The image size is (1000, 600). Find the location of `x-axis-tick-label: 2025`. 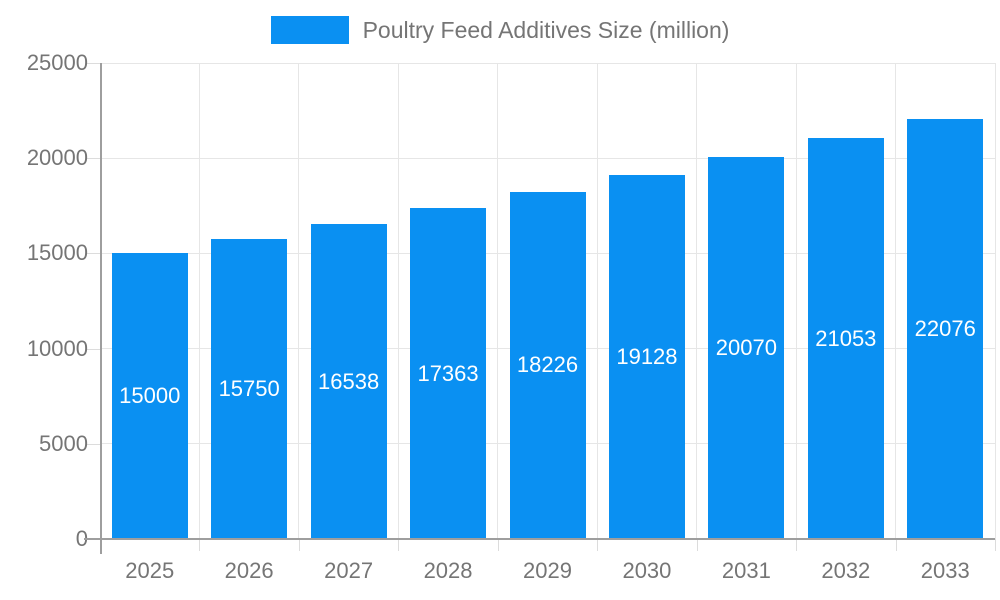

x-axis-tick-label: 2025 is located at coordinates (150, 570).